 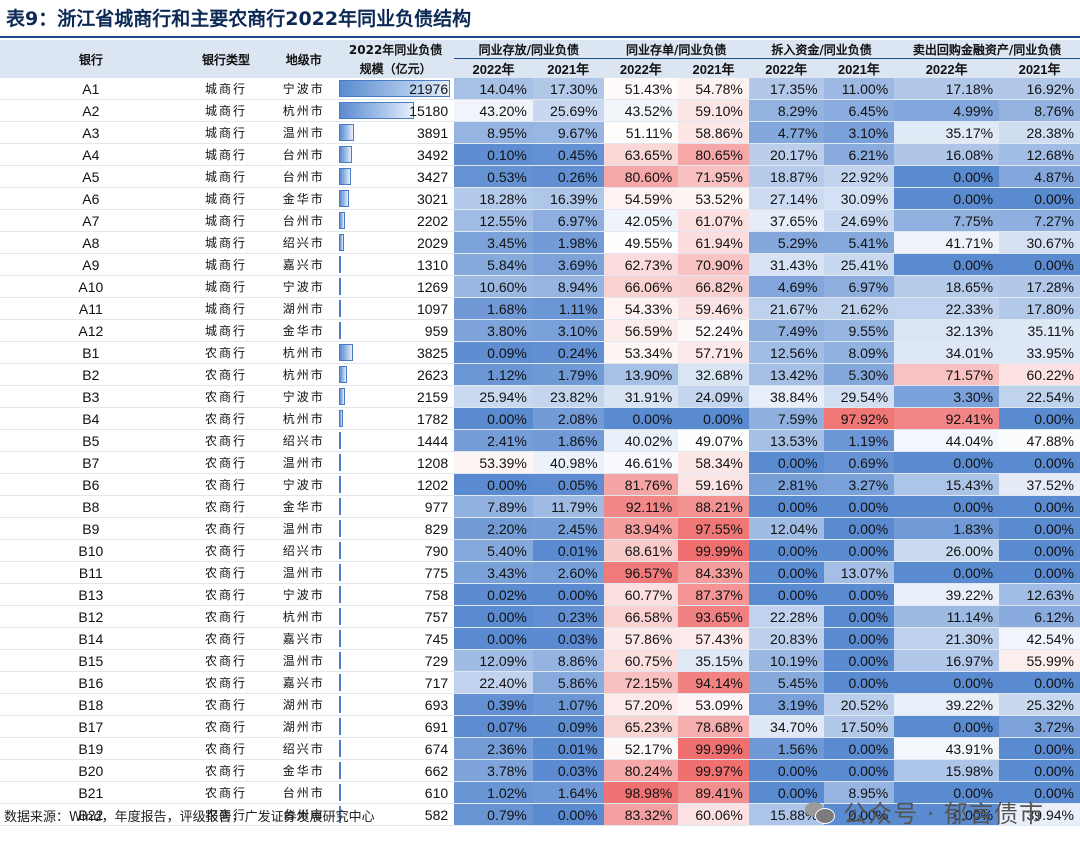 What do you see at coordinates (713, 616) in the screenshot?
I see `cell-cds-2021: 93.65%` at bounding box center [713, 616].